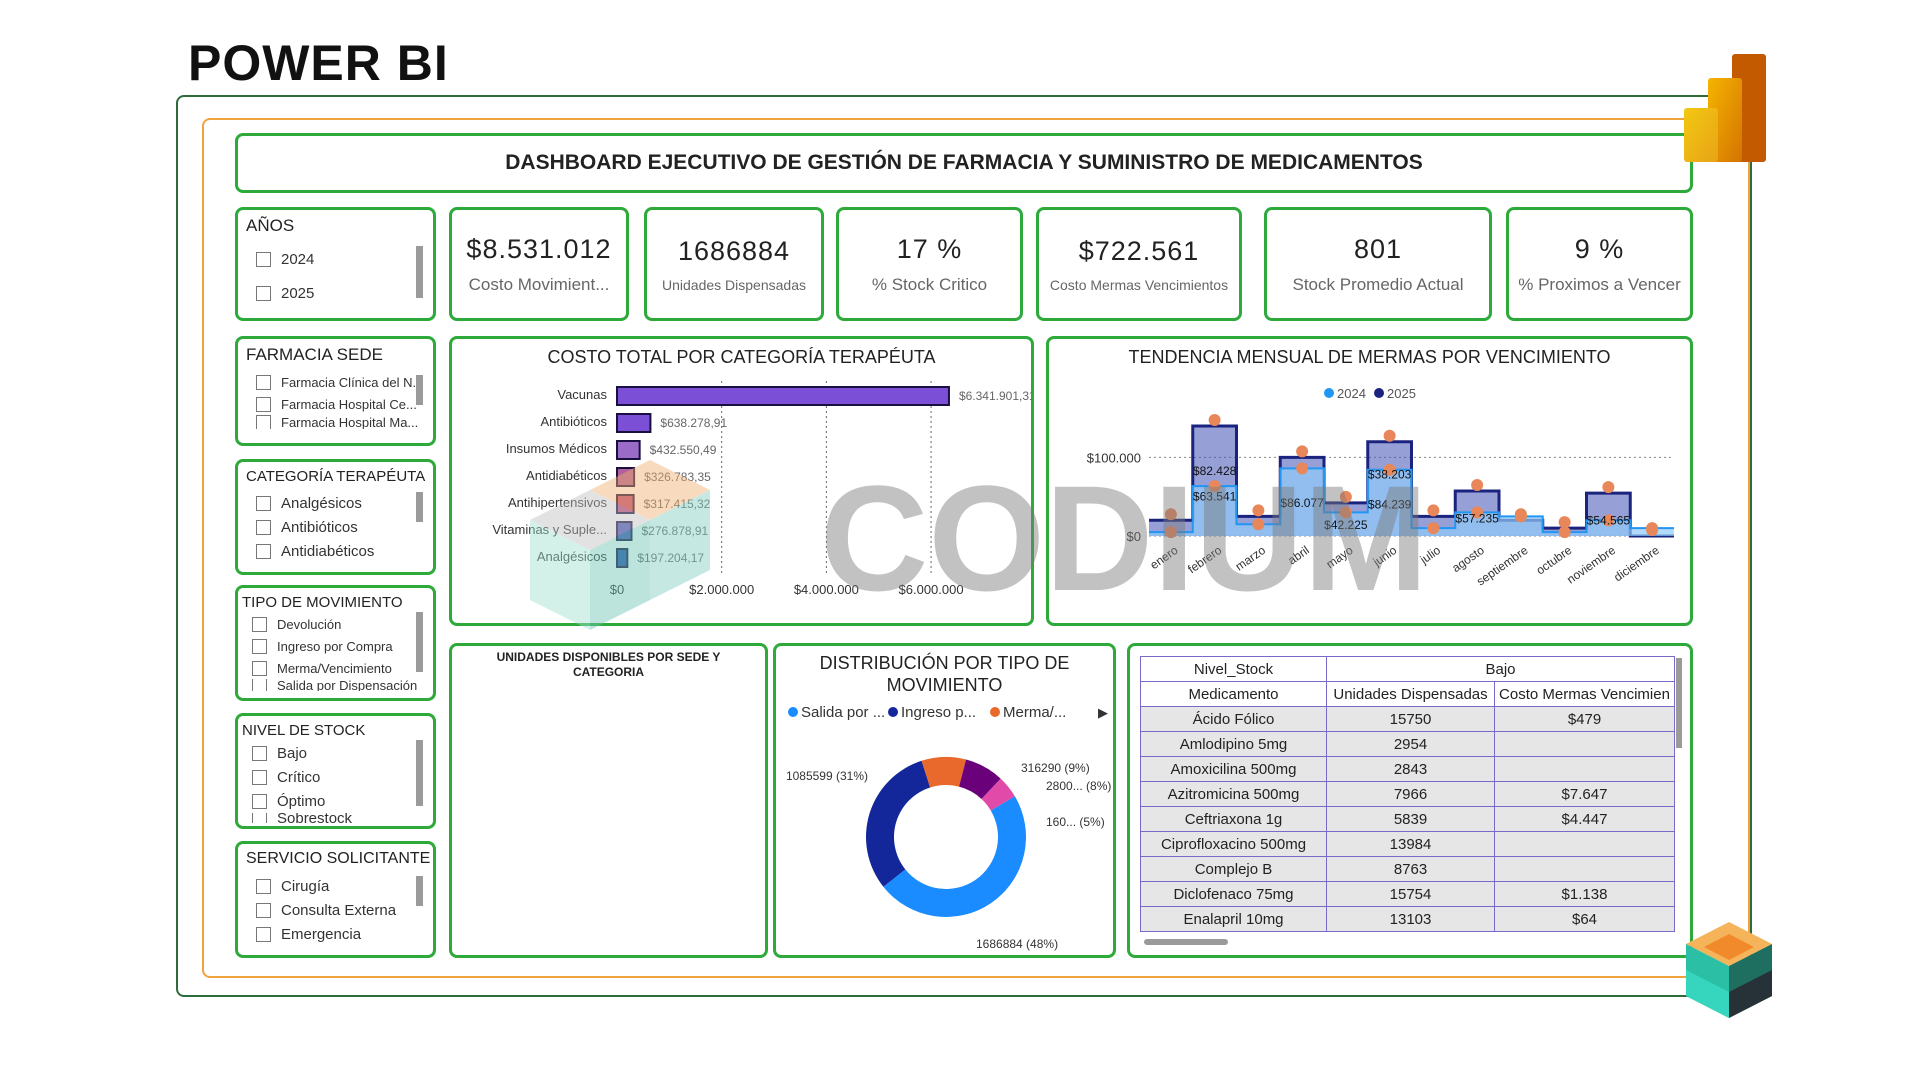 This screenshot has width=1920, height=1080. I want to click on treemap-tile: Farmacia Hospit... 298895, so click(700, 887).